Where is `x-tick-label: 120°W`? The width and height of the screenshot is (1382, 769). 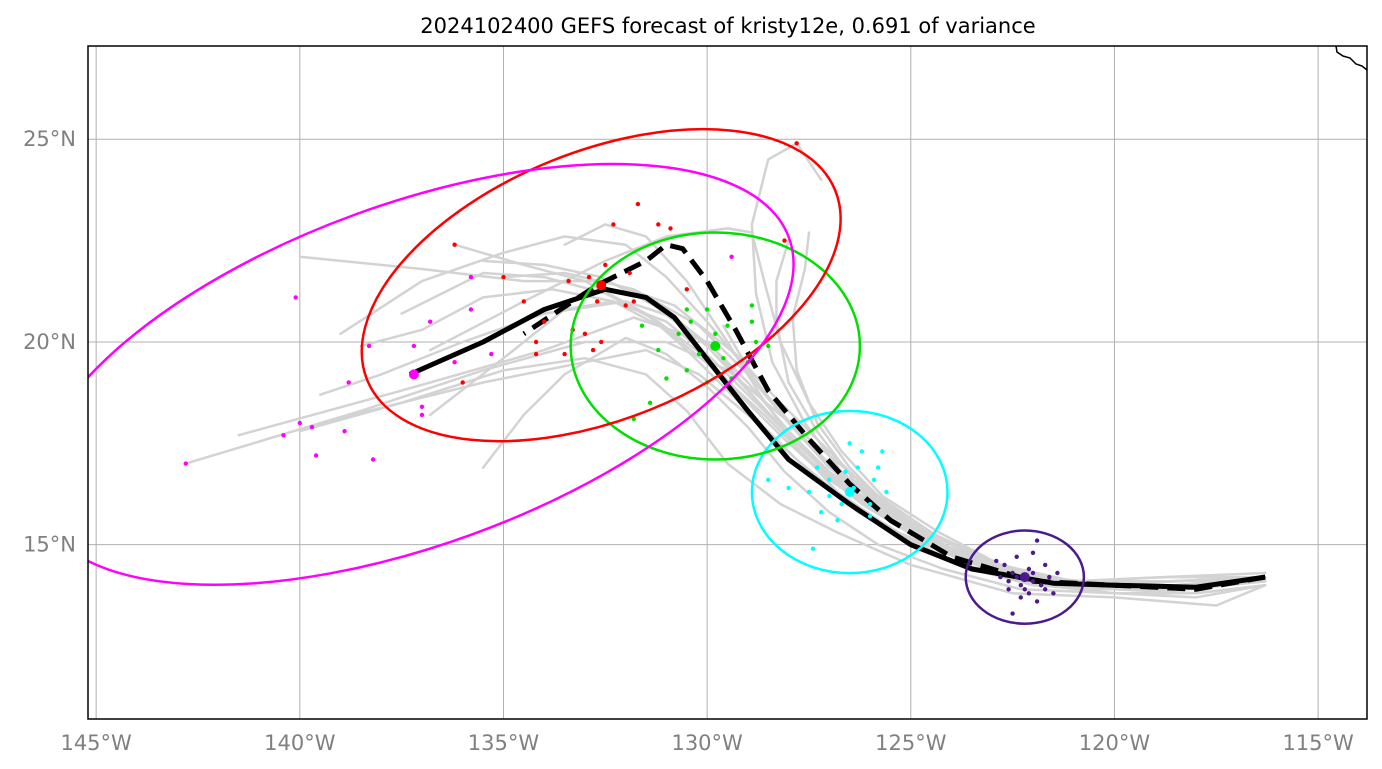
x-tick-label: 120°W is located at coordinates (1115, 743).